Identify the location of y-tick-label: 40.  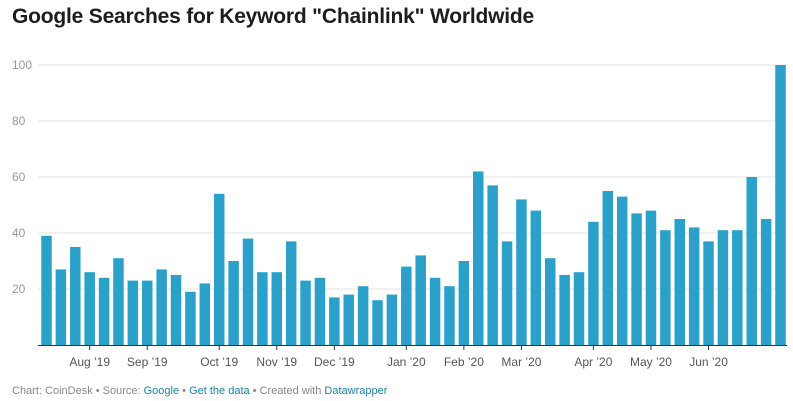
(19, 233).